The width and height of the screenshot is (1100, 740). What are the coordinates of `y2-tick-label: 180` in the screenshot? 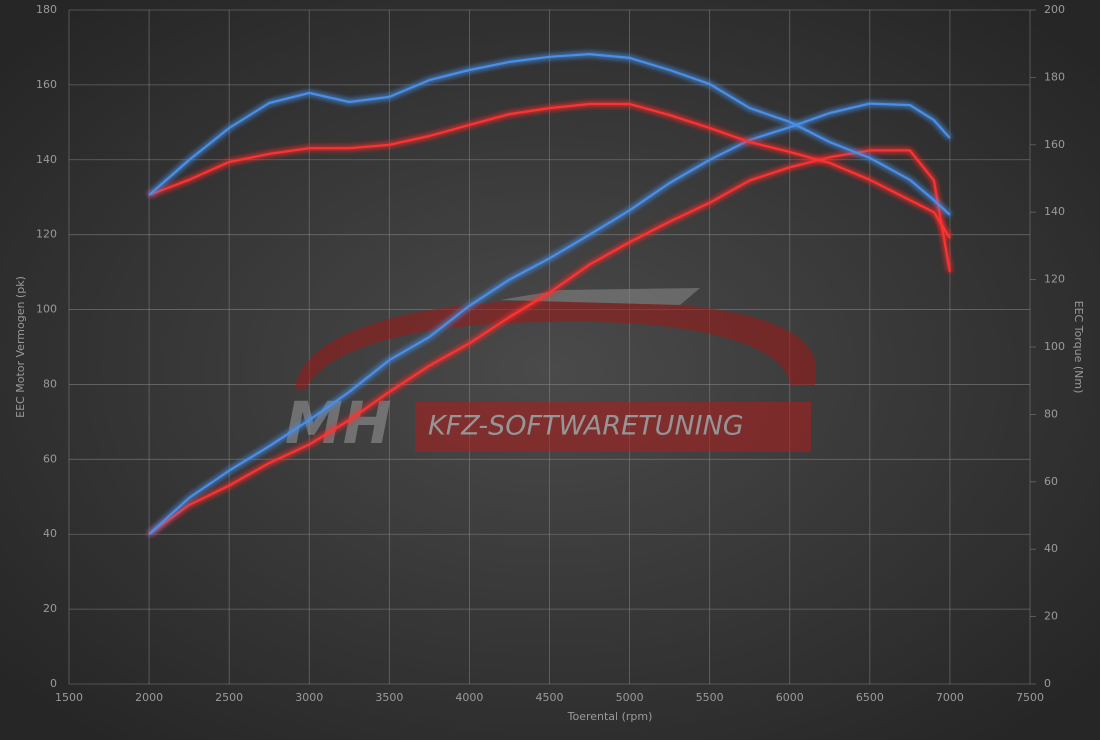 It's located at (1054, 76).